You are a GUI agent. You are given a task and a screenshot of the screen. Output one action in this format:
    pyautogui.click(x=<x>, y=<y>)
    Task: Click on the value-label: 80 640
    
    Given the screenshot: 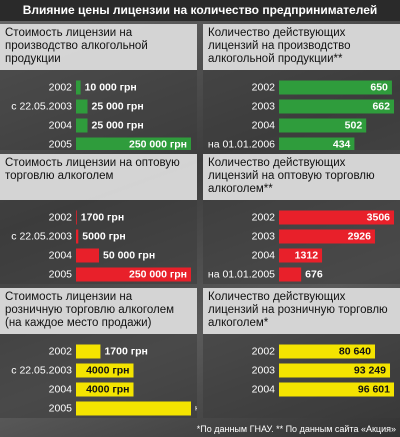 What is the action you would take?
    pyautogui.click(x=355, y=351)
    